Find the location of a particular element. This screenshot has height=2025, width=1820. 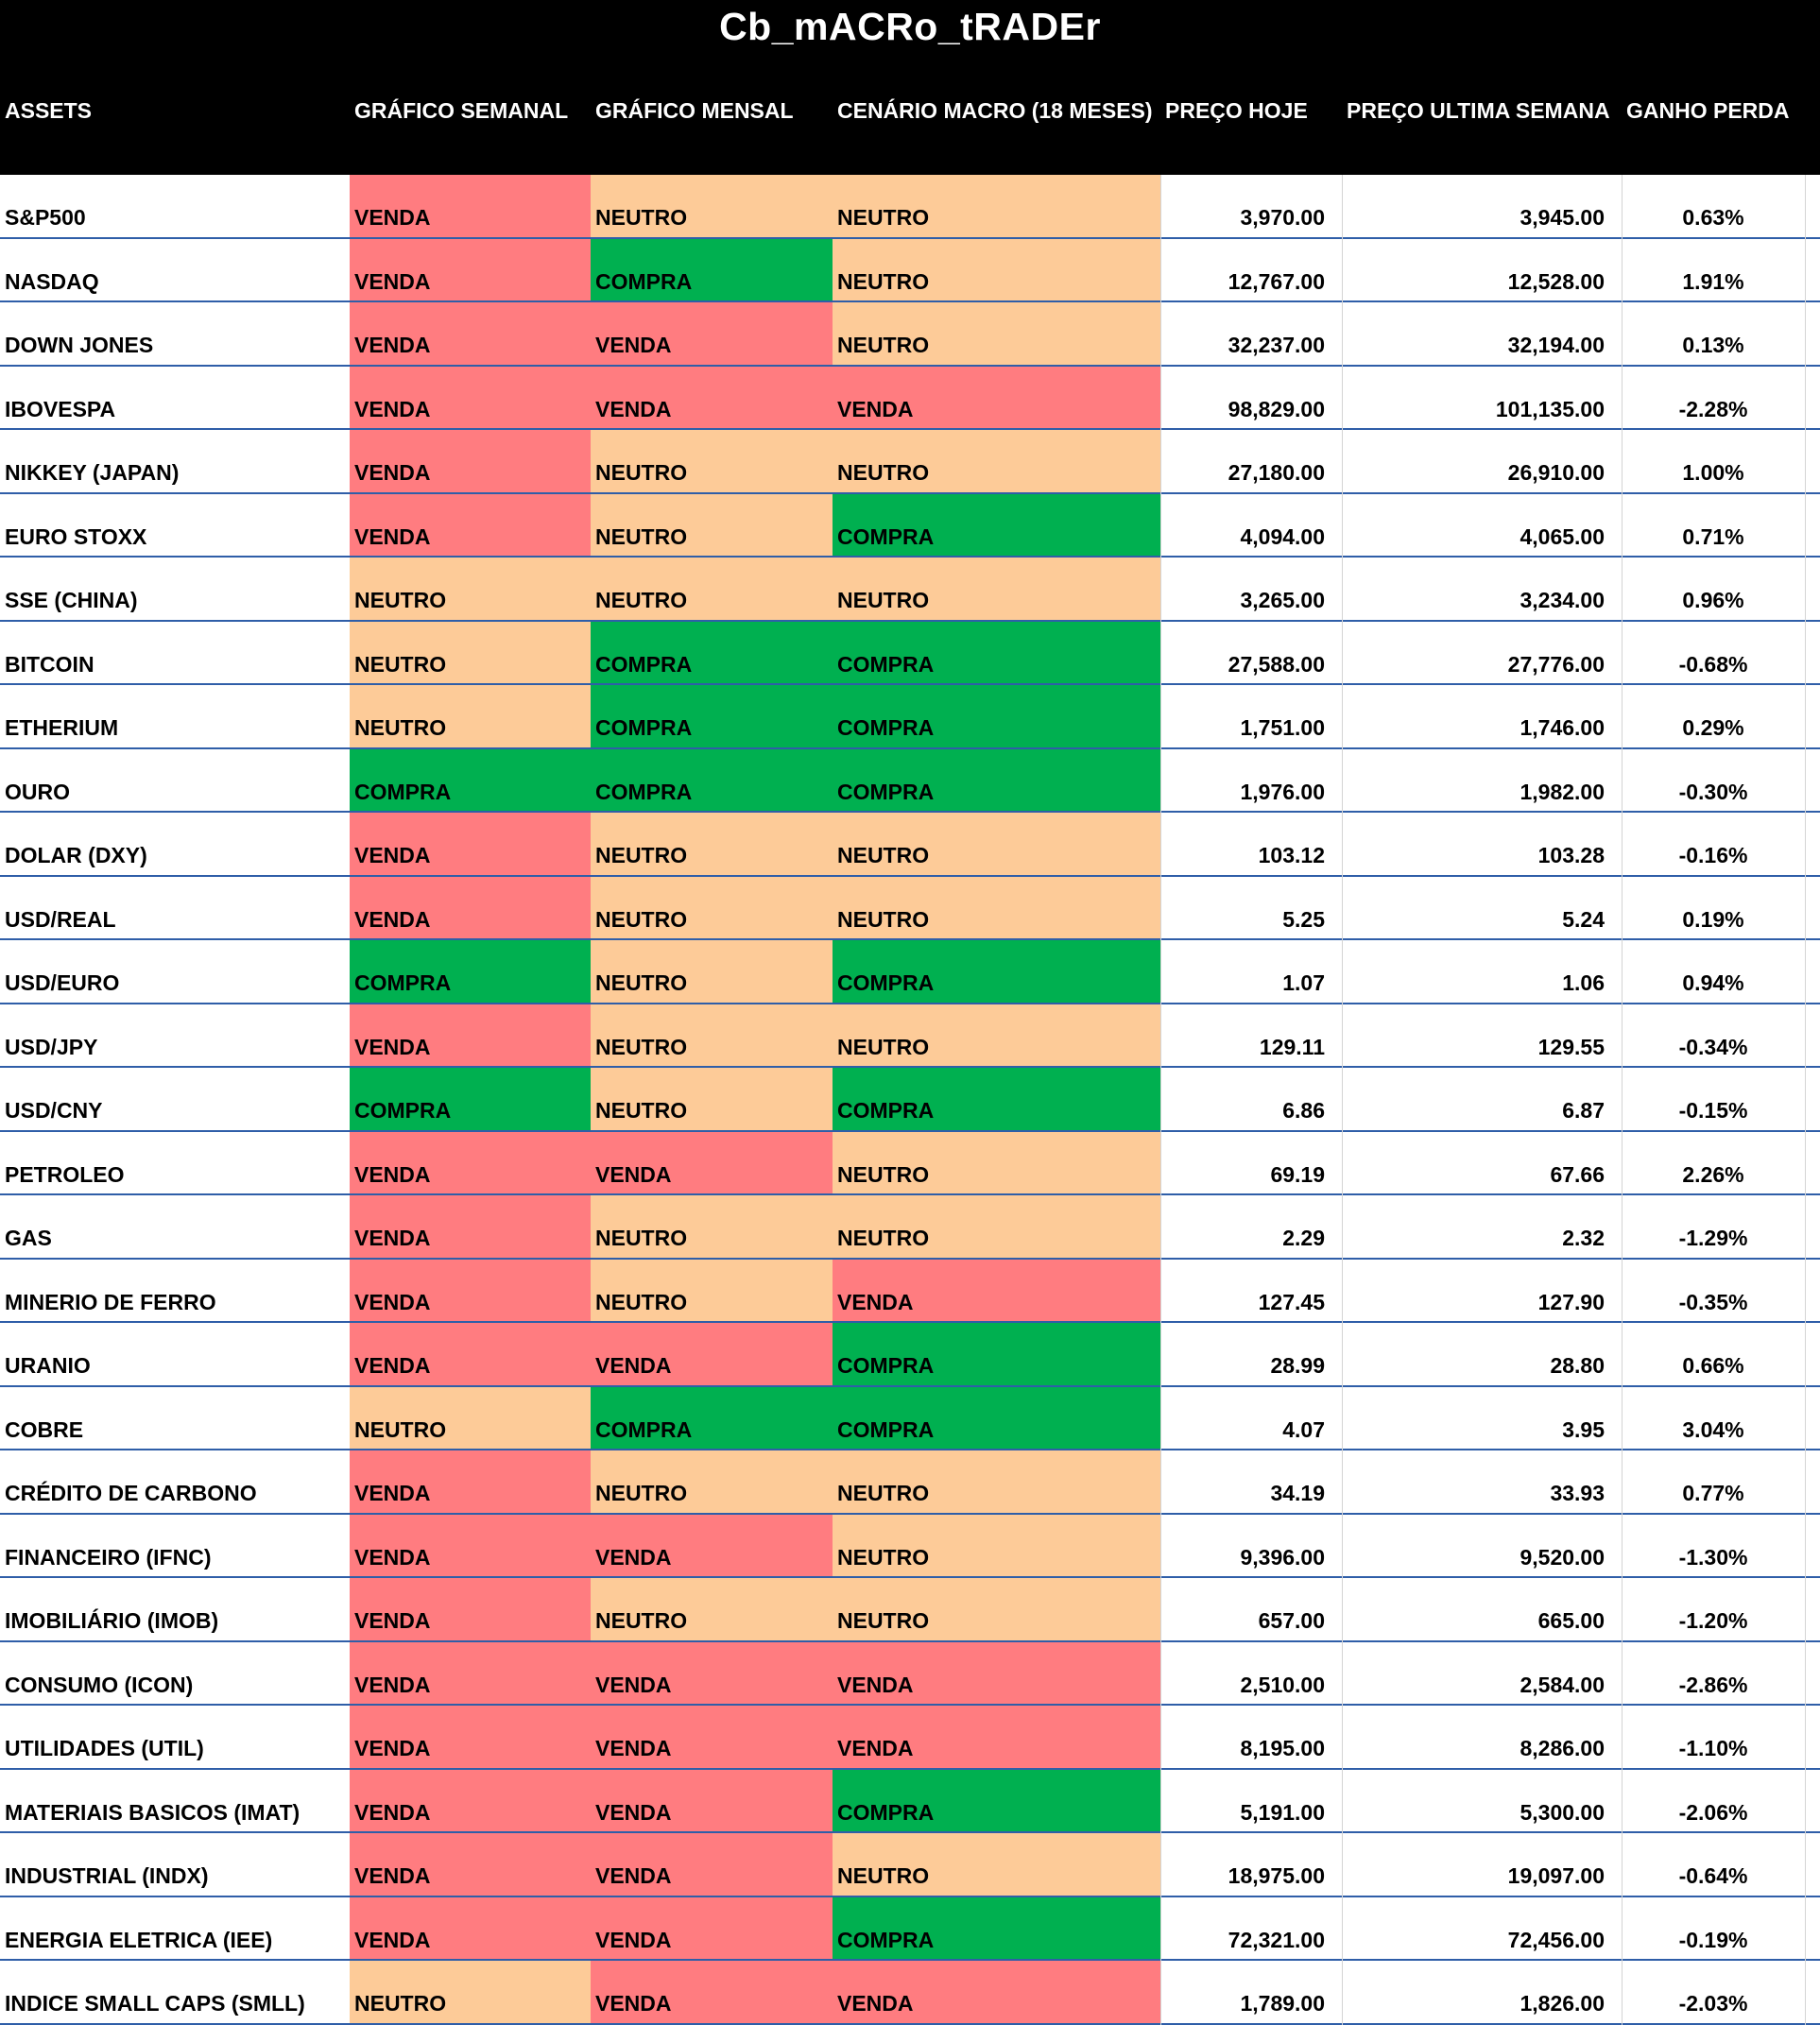

asset-cell: CRÉDITO DE CARBONO is located at coordinates (131, 1493).